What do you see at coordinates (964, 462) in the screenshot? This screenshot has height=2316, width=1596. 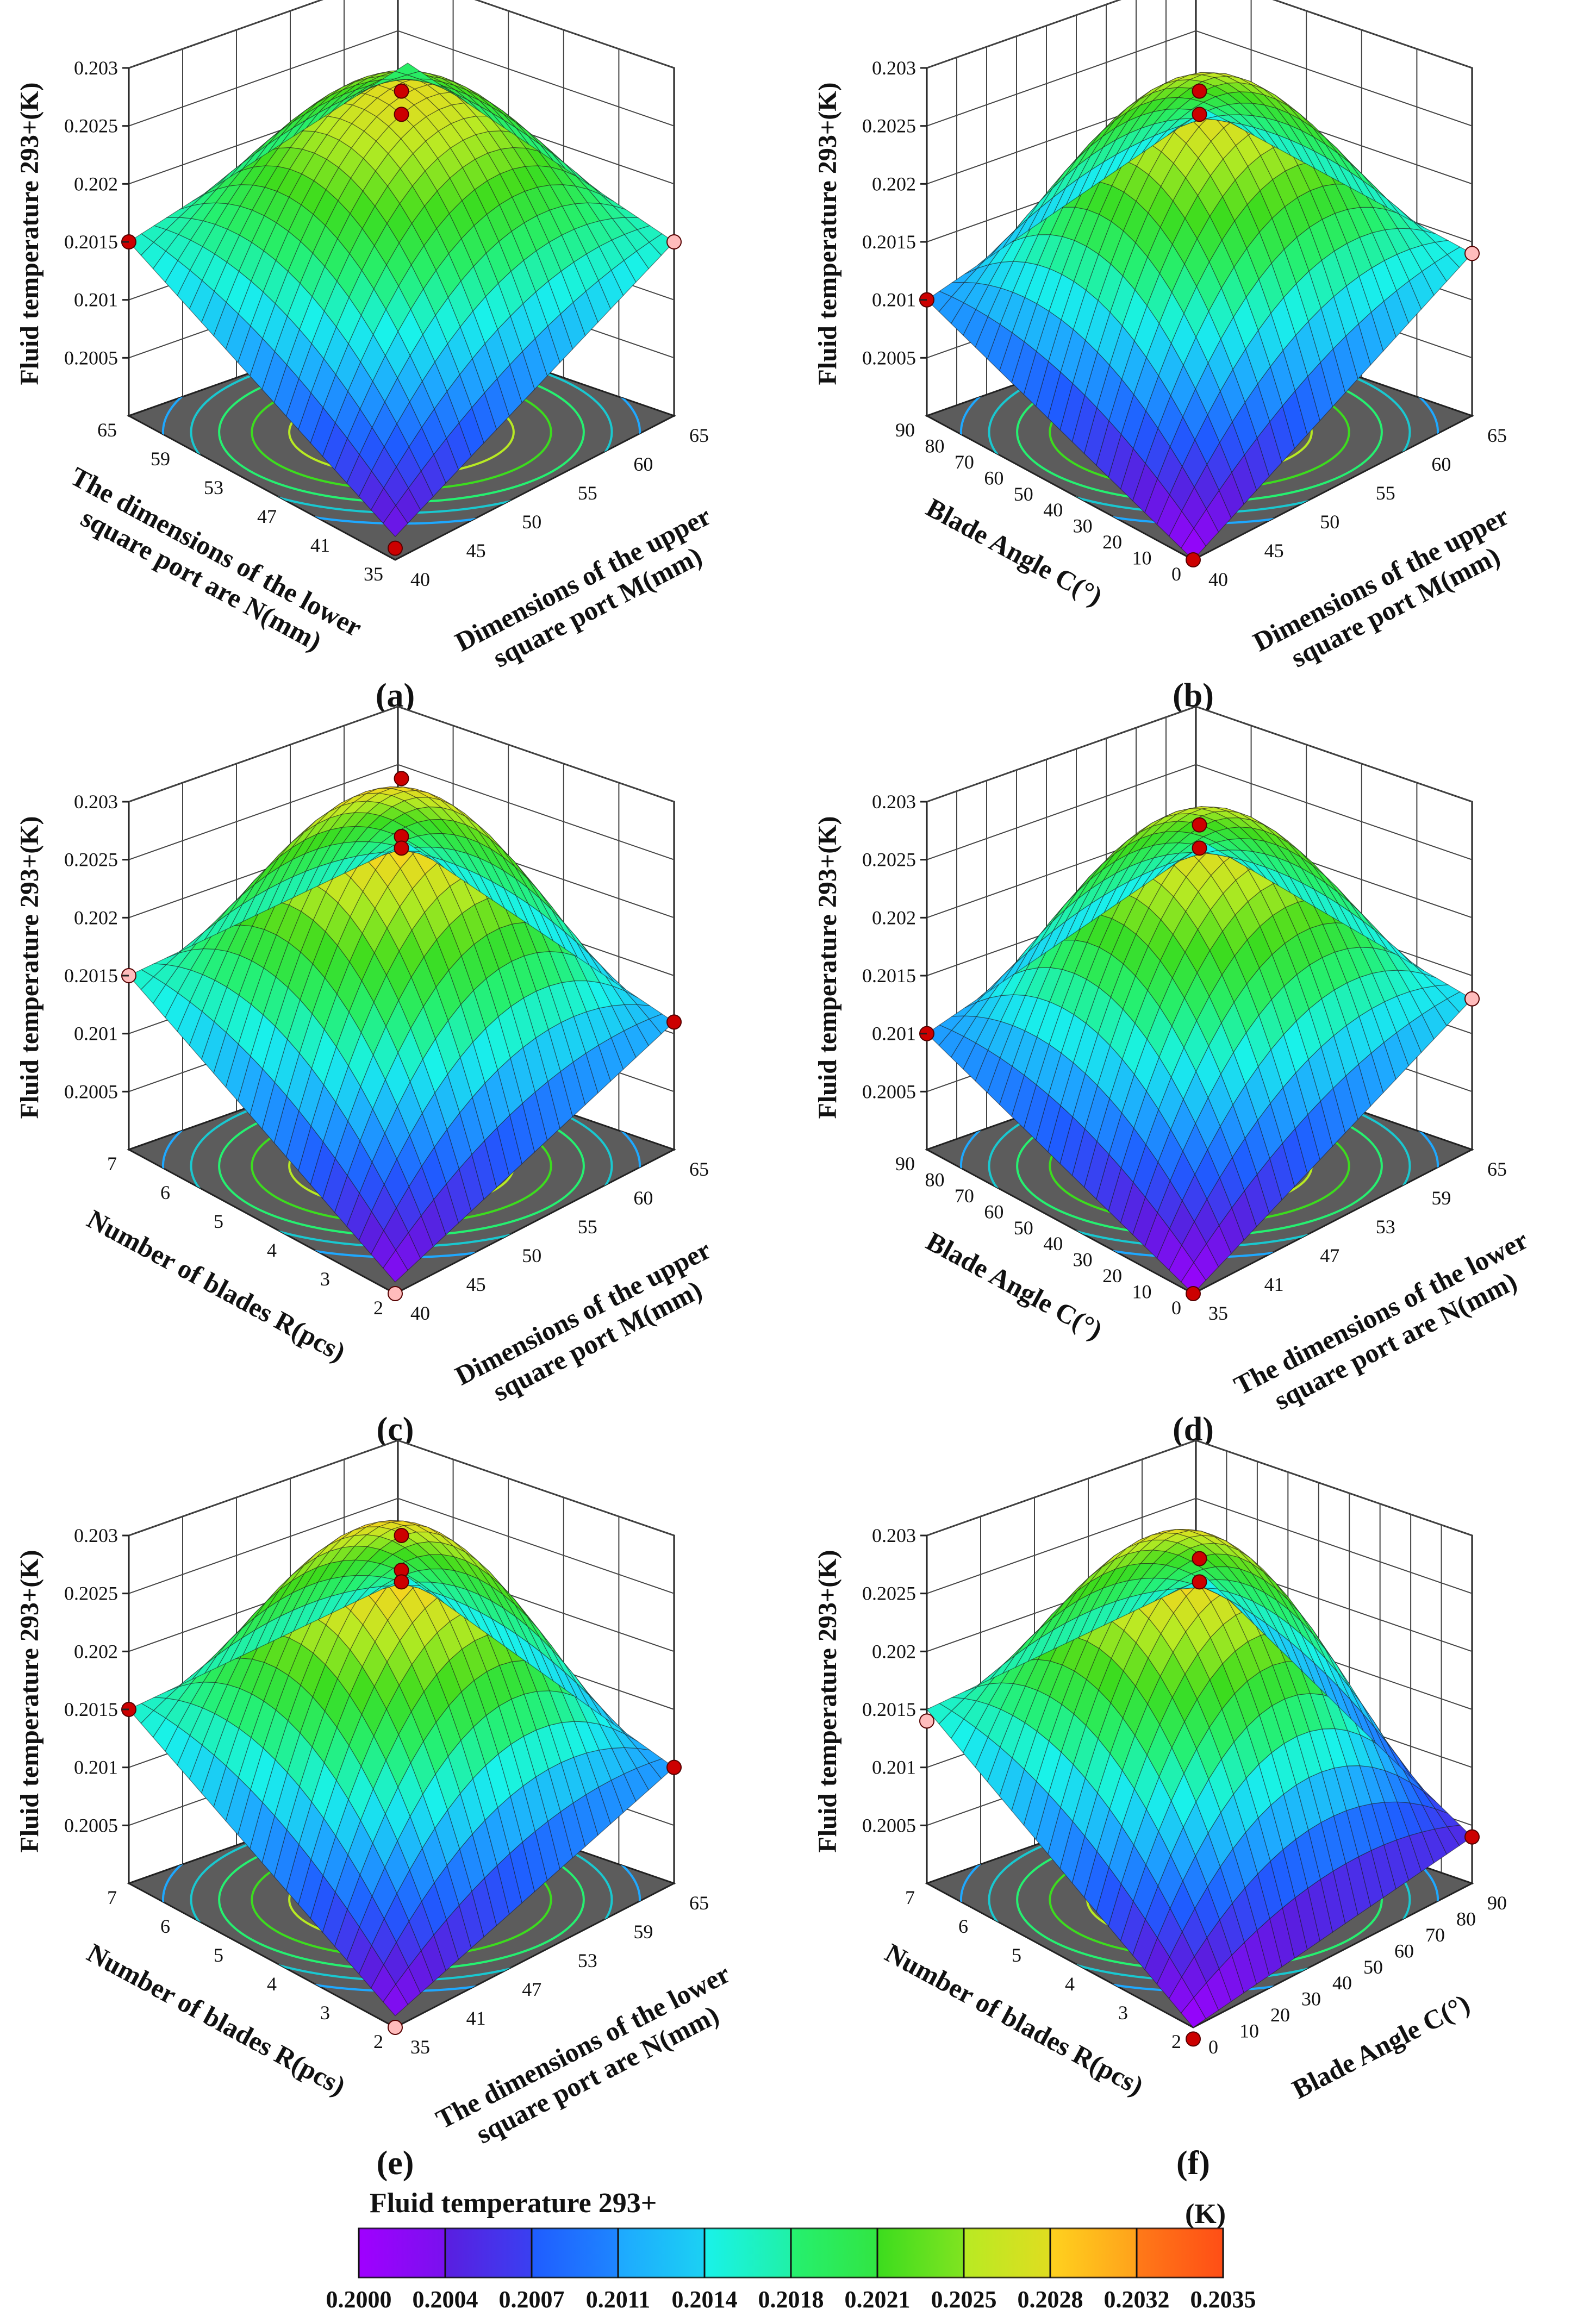 I see `y-tick-label: 70` at bounding box center [964, 462].